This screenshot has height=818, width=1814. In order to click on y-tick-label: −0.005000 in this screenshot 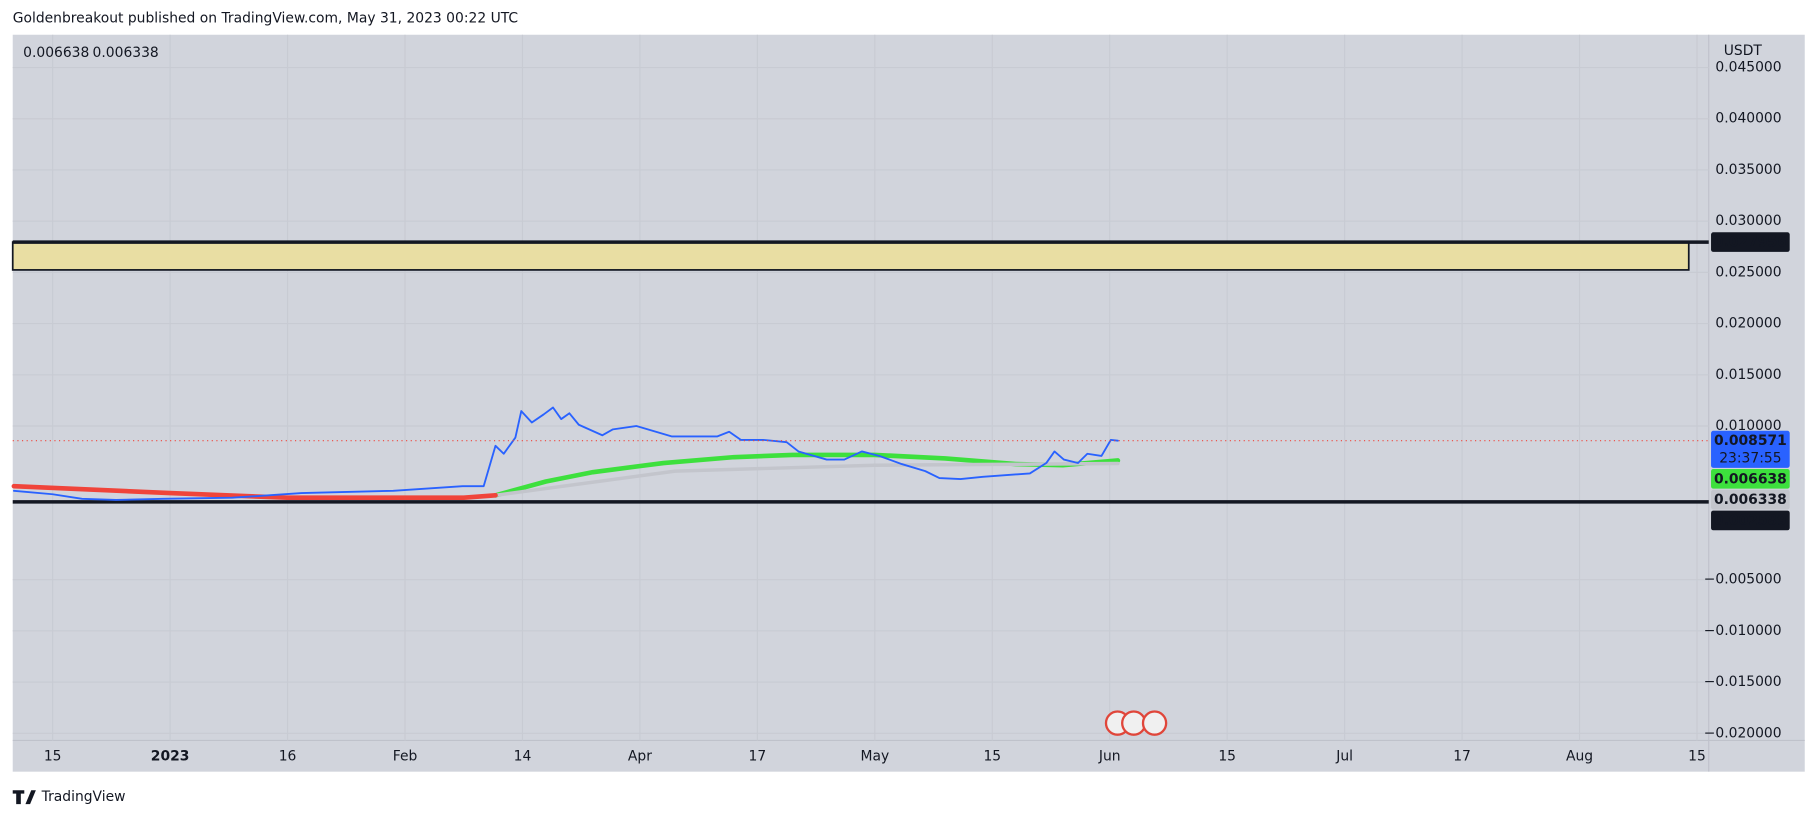, I will do `click(1743, 580)`.